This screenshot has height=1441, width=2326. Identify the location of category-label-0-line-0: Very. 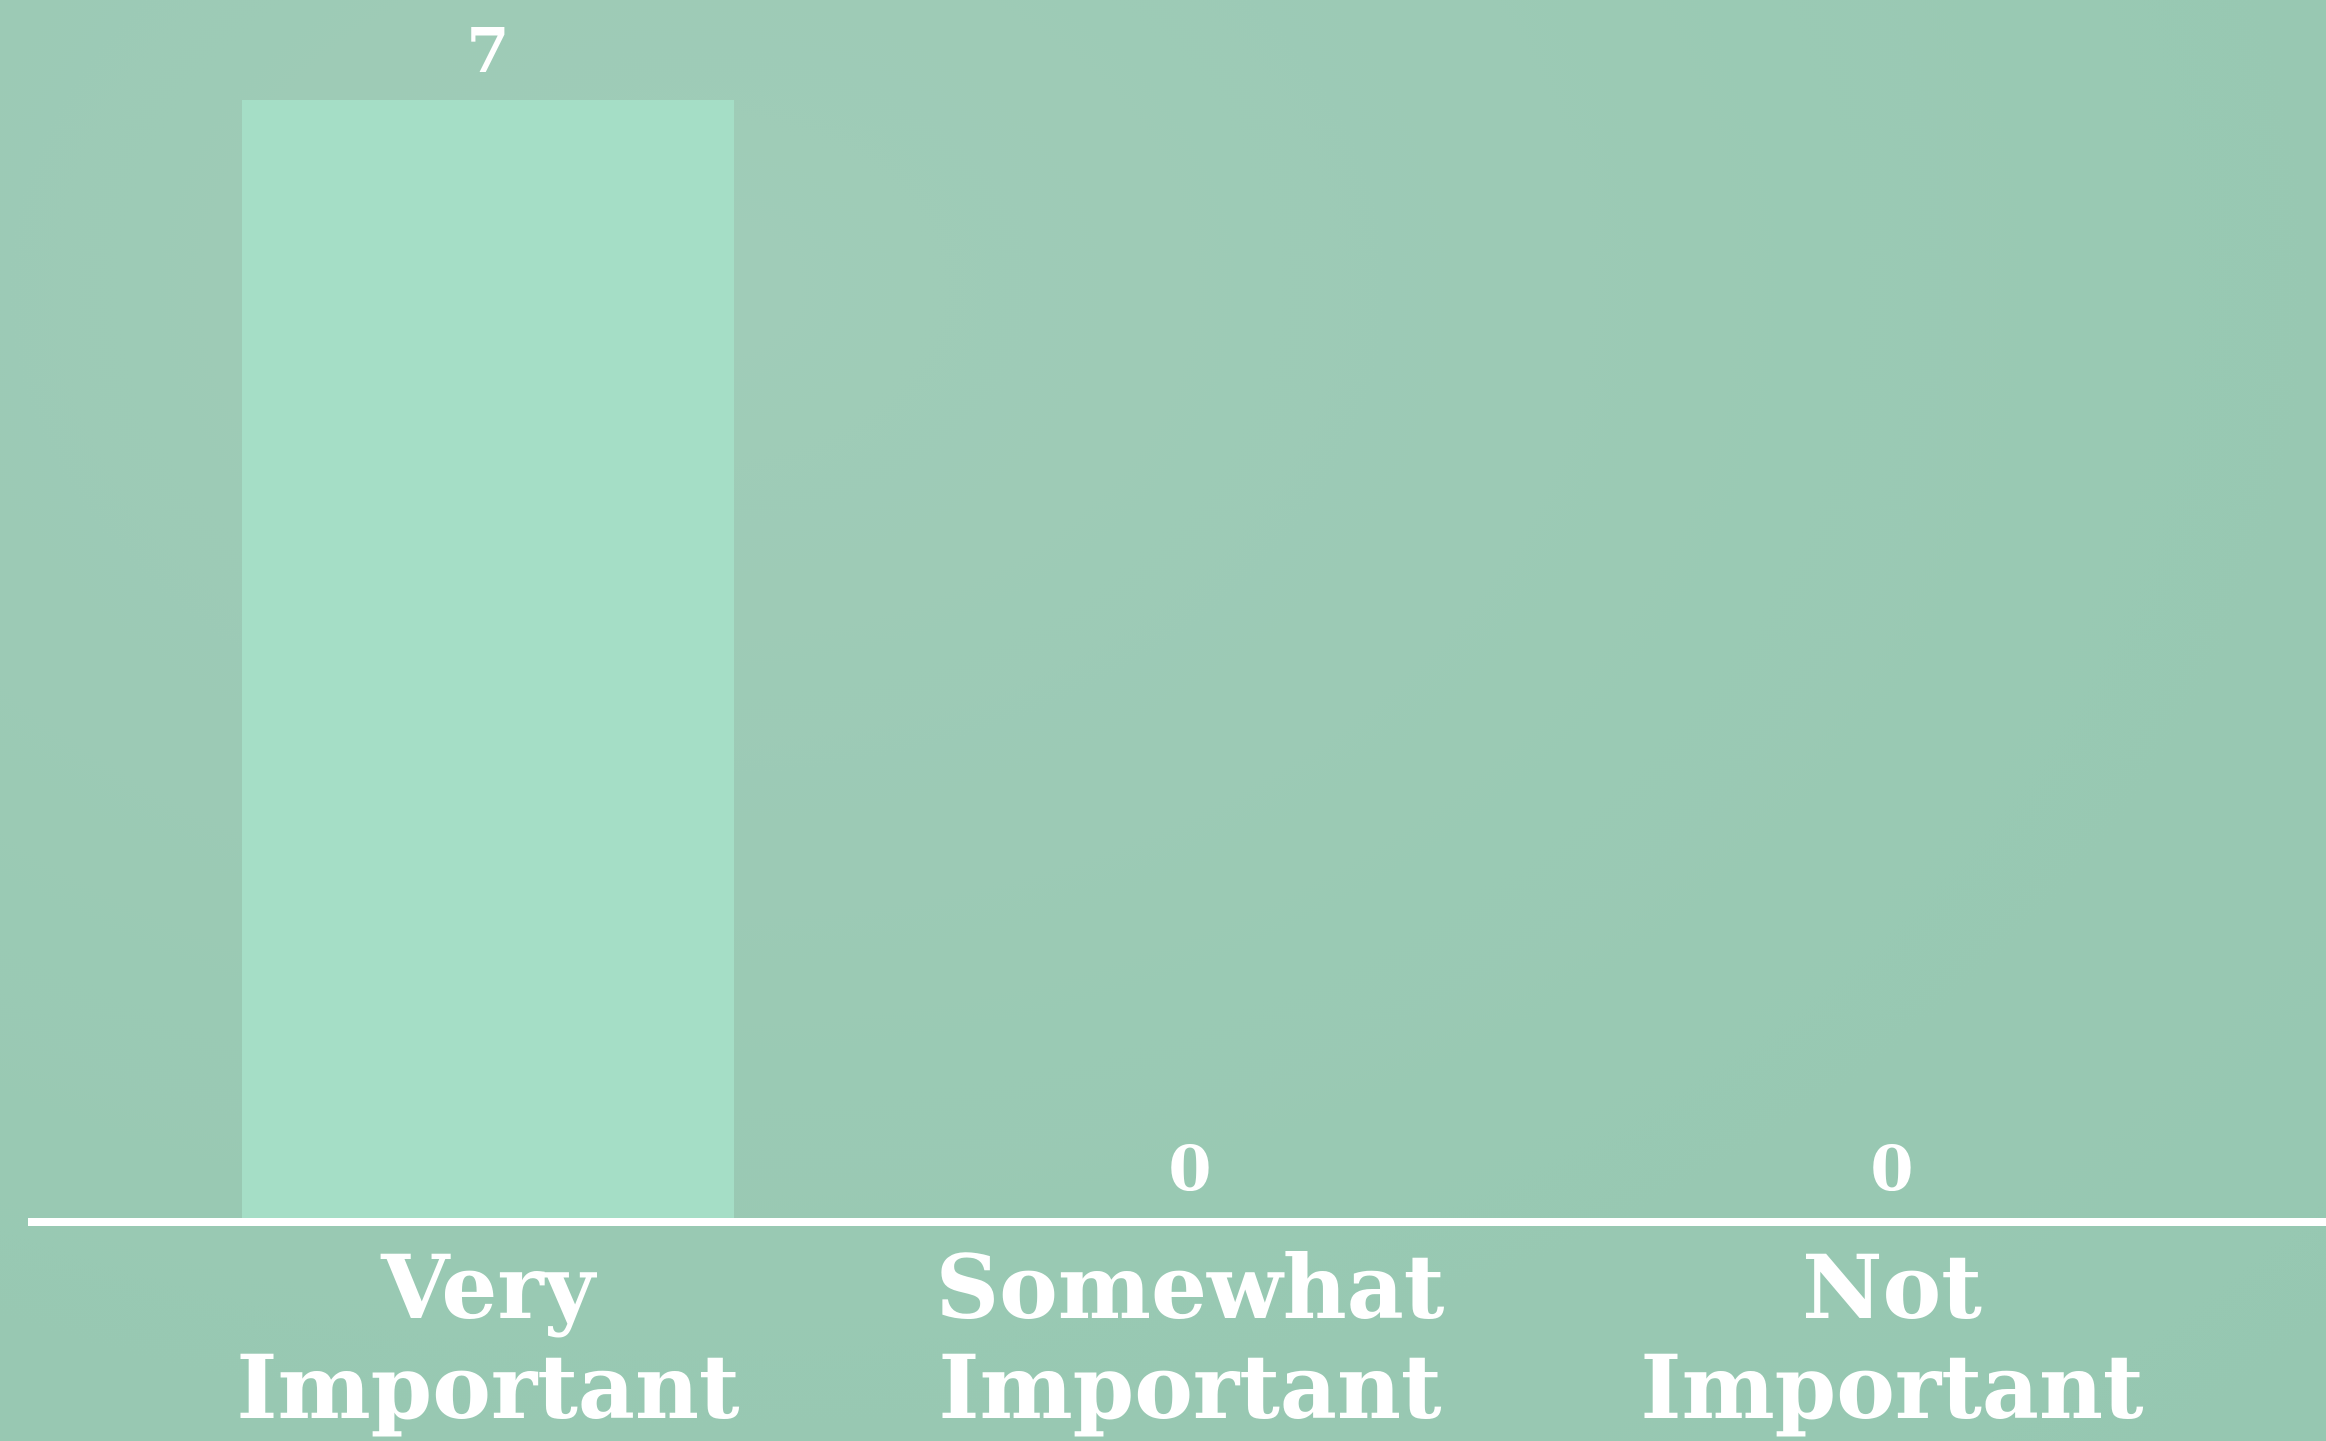
(489, 1287).